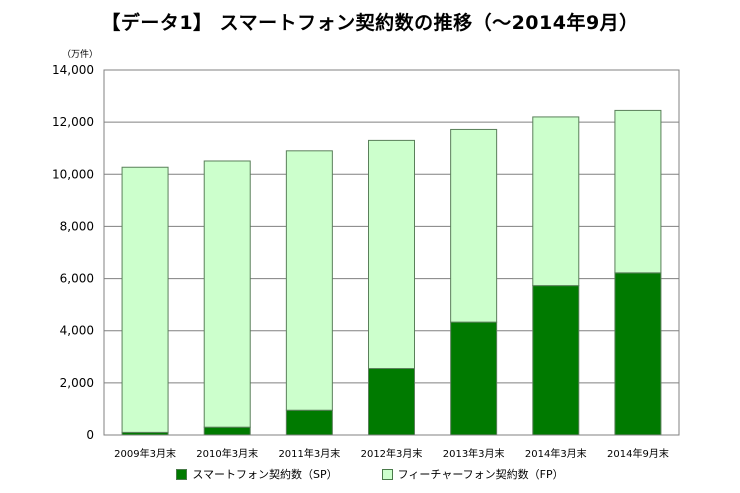 Image resolution: width=740 pixels, height=493 pixels. Describe the element at coordinates (90, 435) in the screenshot. I see `y-tick-label: 0` at that location.